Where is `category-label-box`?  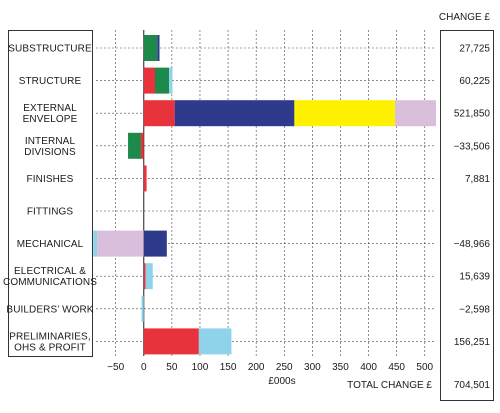 category-label-box is located at coordinates (50, 193).